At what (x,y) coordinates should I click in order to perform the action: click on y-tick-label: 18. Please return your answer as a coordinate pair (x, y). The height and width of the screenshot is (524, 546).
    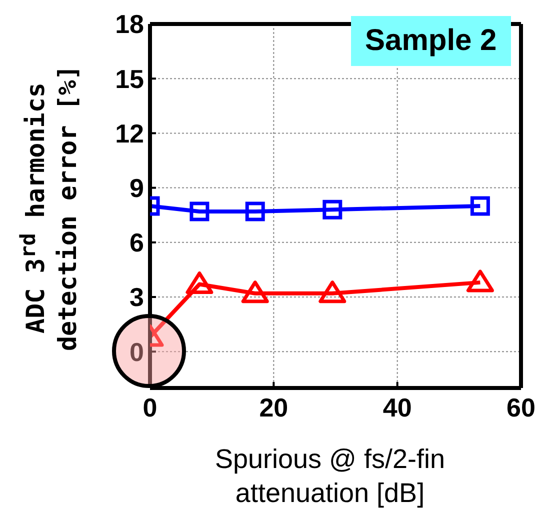
    Looking at the image, I should click on (129, 24).